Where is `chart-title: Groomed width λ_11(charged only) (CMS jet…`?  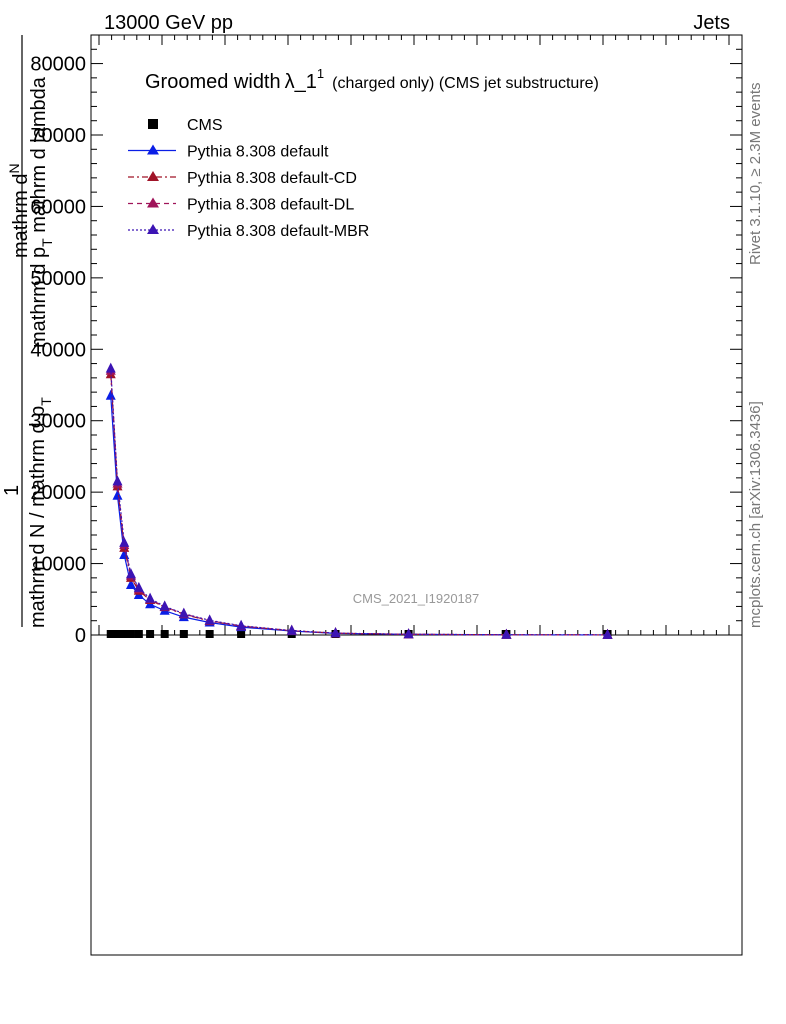
chart-title: Groomed width λ_11(charged only) (CMS jet… is located at coordinates (372, 79).